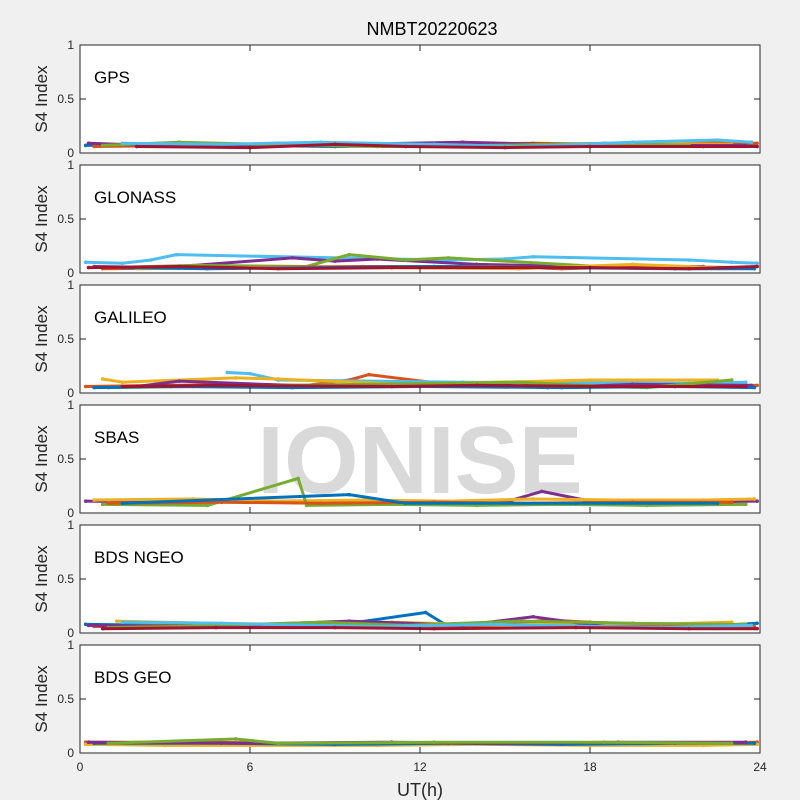 This screenshot has width=800, height=800. I want to click on panel-gps: 0 0.5 1 GPS S4 Index, so click(396, 99).